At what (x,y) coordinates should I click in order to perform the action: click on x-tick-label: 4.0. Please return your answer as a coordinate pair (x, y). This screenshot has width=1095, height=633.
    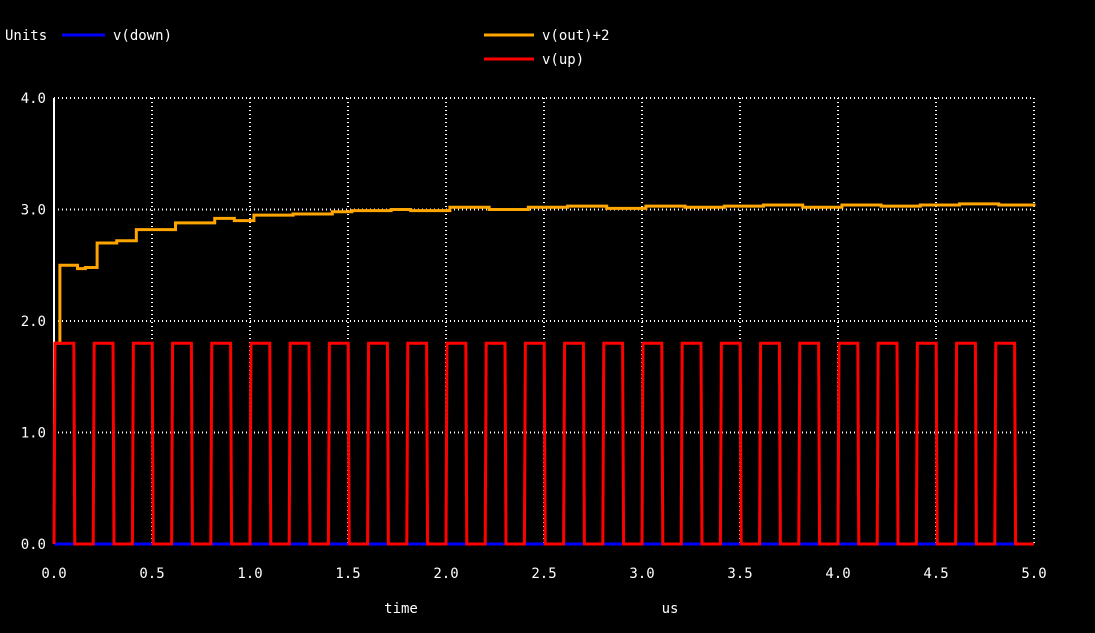
    Looking at the image, I should click on (837, 574).